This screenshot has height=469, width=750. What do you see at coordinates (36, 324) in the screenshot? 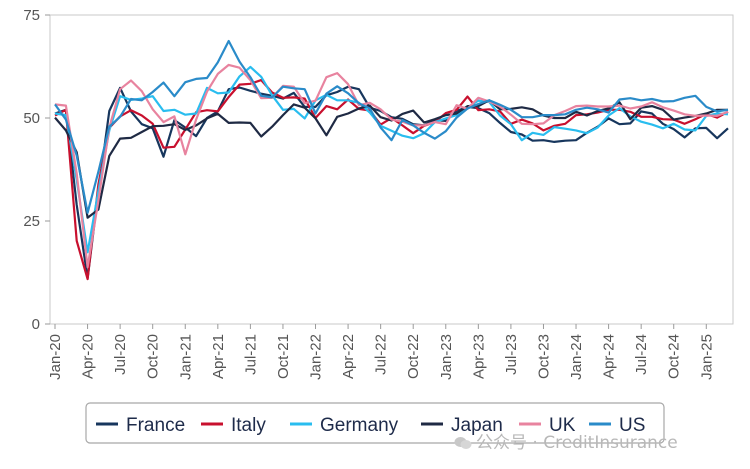
I see `y-tick-label: 0` at bounding box center [36, 324].